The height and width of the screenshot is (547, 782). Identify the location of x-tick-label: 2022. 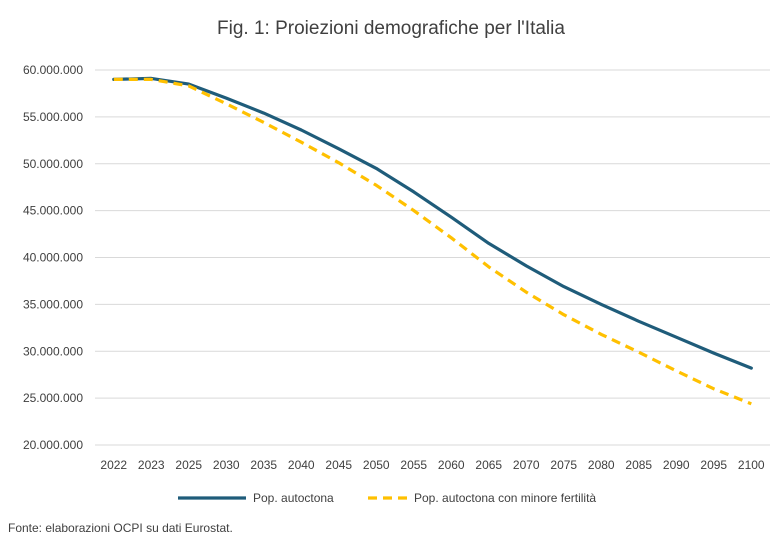
(113, 465).